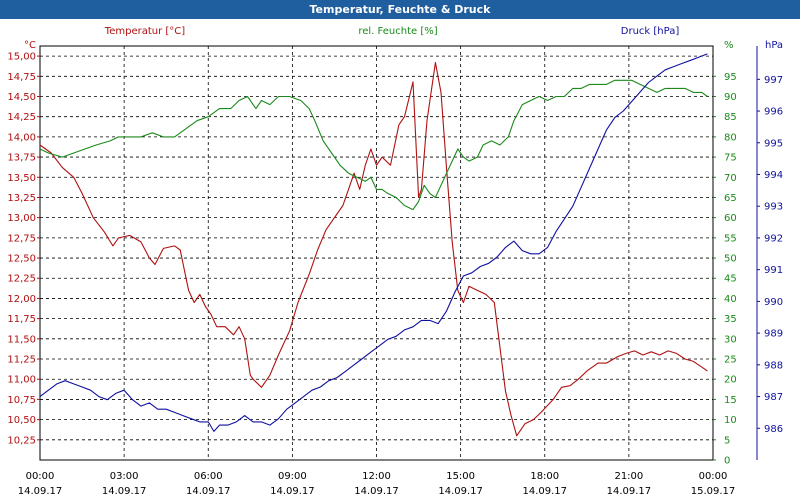  Describe the element at coordinates (773, 365) in the screenshot. I see `pressure-tick-label: 988` at that location.